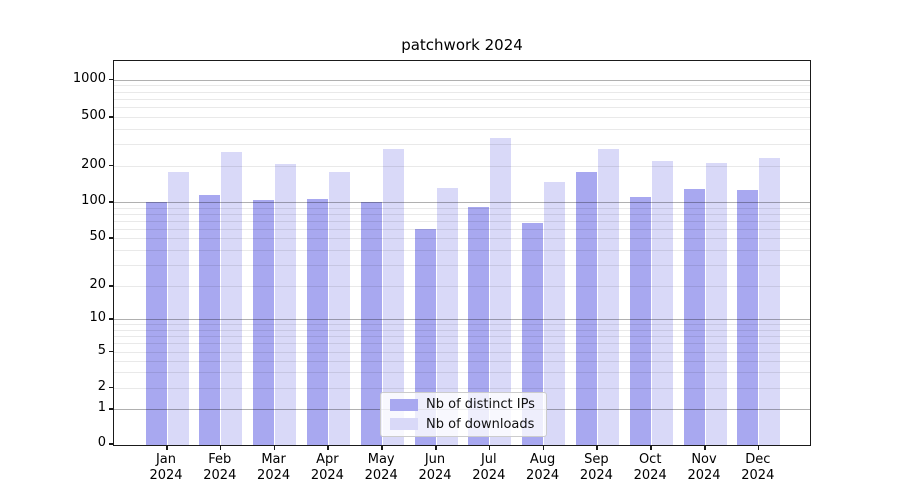 The width and height of the screenshot is (900, 500). What do you see at coordinates (586, 308) in the screenshot?
I see `bar-nb-of-distinct-ips-sep` at bounding box center [586, 308].